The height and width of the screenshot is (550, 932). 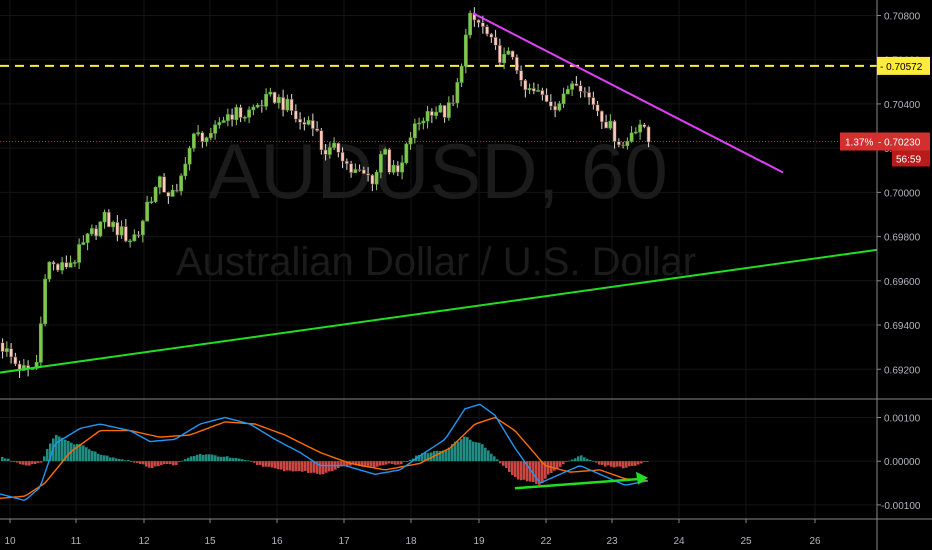 What do you see at coordinates (546, 541) in the screenshot?
I see `time-tick-label-8: 22` at bounding box center [546, 541].